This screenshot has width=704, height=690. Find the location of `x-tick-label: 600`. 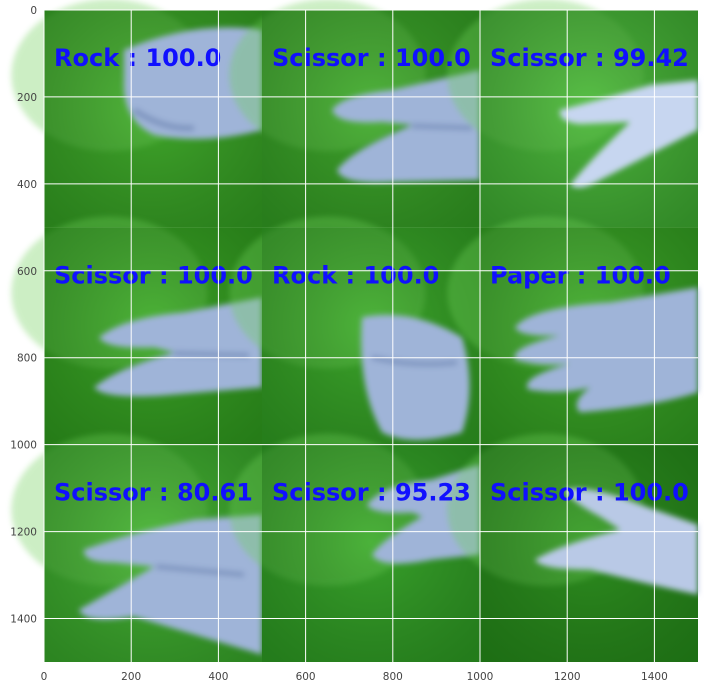

x-tick-label: 600 is located at coordinates (306, 677).